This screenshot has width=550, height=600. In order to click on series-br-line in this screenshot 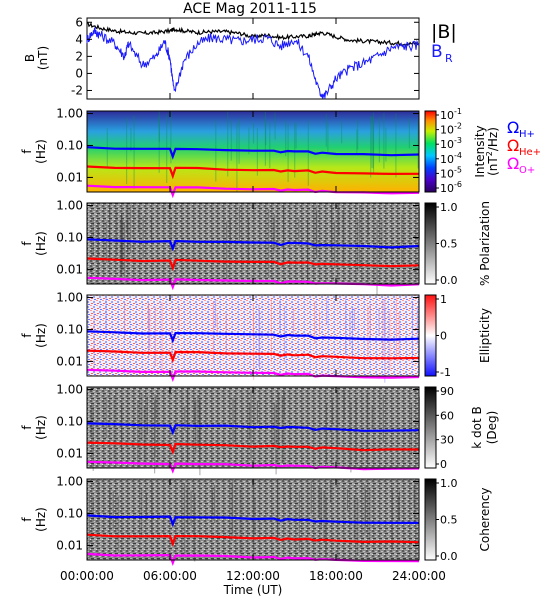, I will do `click(253, 62)`.